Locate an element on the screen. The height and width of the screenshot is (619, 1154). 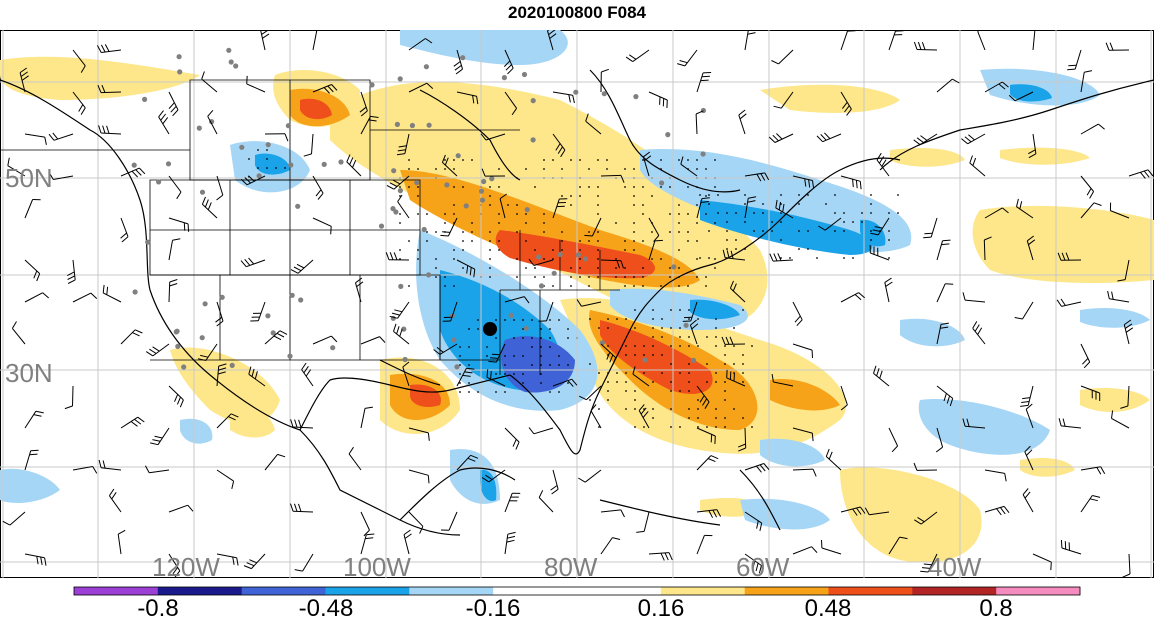
lon-label-120w: 120W is located at coordinates (186, 565).